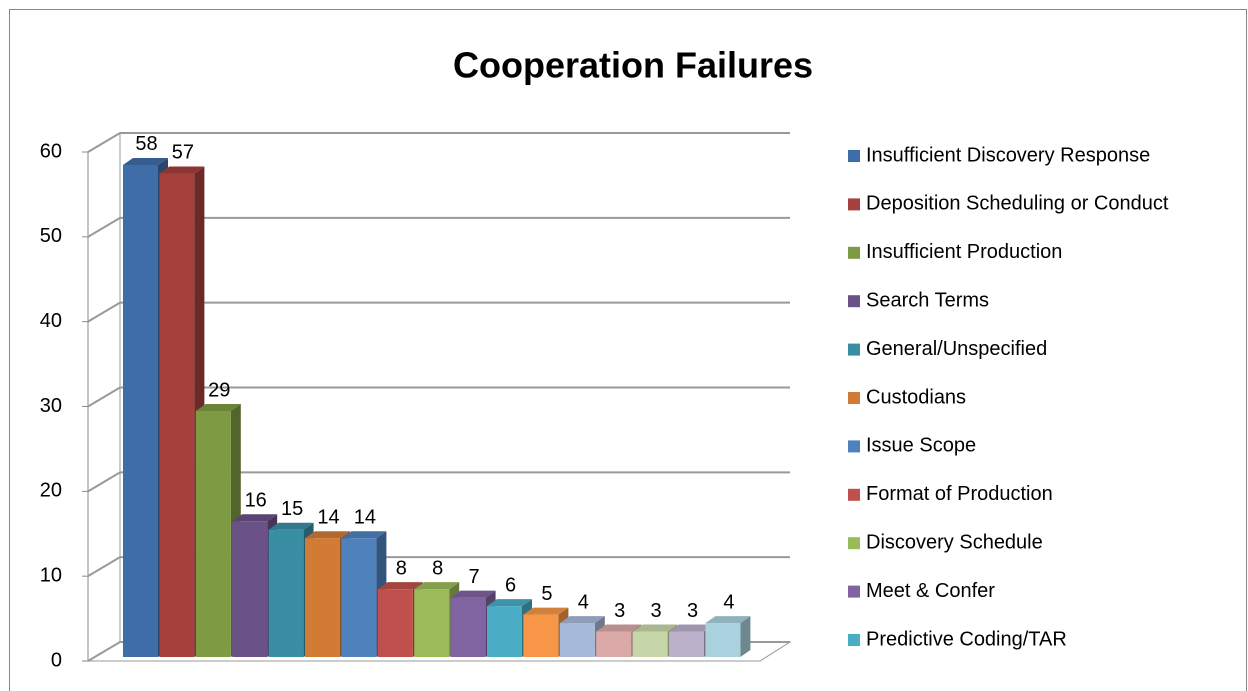 This screenshot has height=691, width=1248. Describe the element at coordinates (219, 390) in the screenshot. I see `data-label: 29` at that location.